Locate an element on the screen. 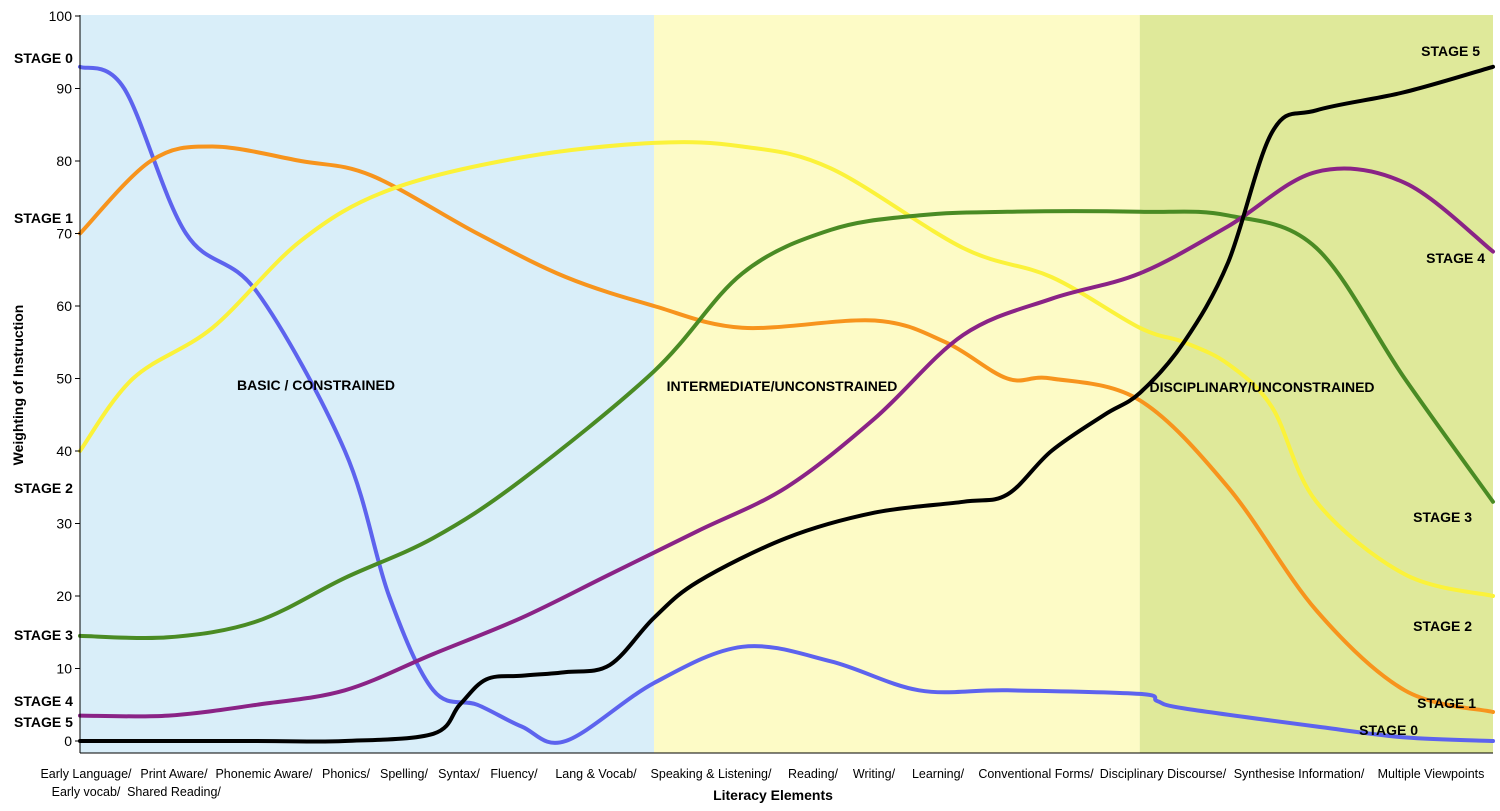 The height and width of the screenshot is (811, 1500). stage-label-left: STAGE 4 is located at coordinates (43, 701).